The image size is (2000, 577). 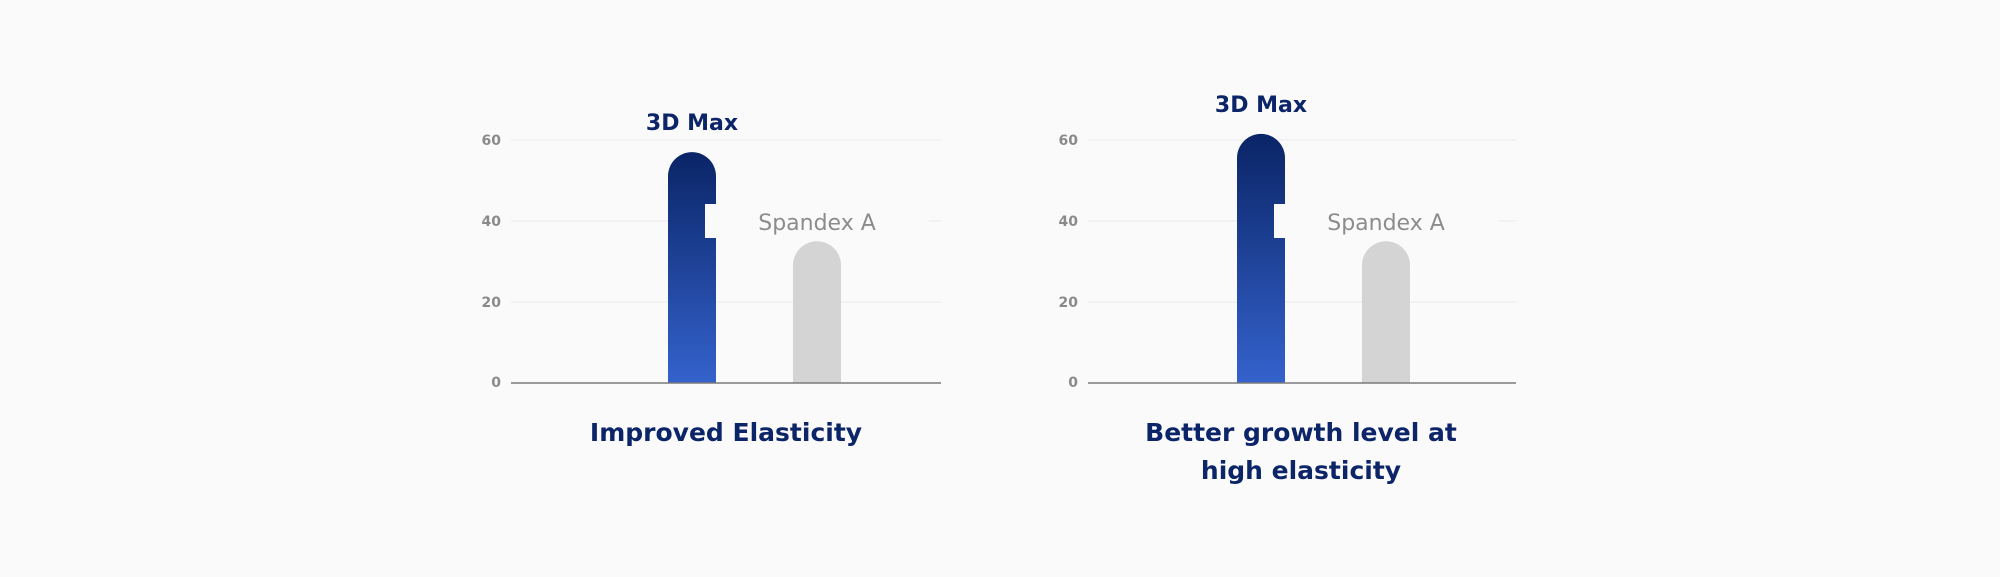 What do you see at coordinates (1073, 383) in the screenshot?
I see `chart-2-ytick-label-0: 0` at bounding box center [1073, 383].